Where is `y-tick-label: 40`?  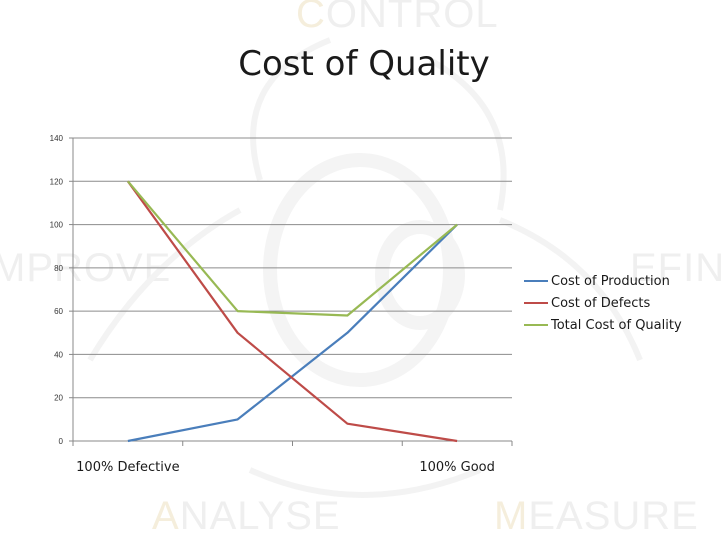
y-tick-label: 40 is located at coordinates (58, 354).